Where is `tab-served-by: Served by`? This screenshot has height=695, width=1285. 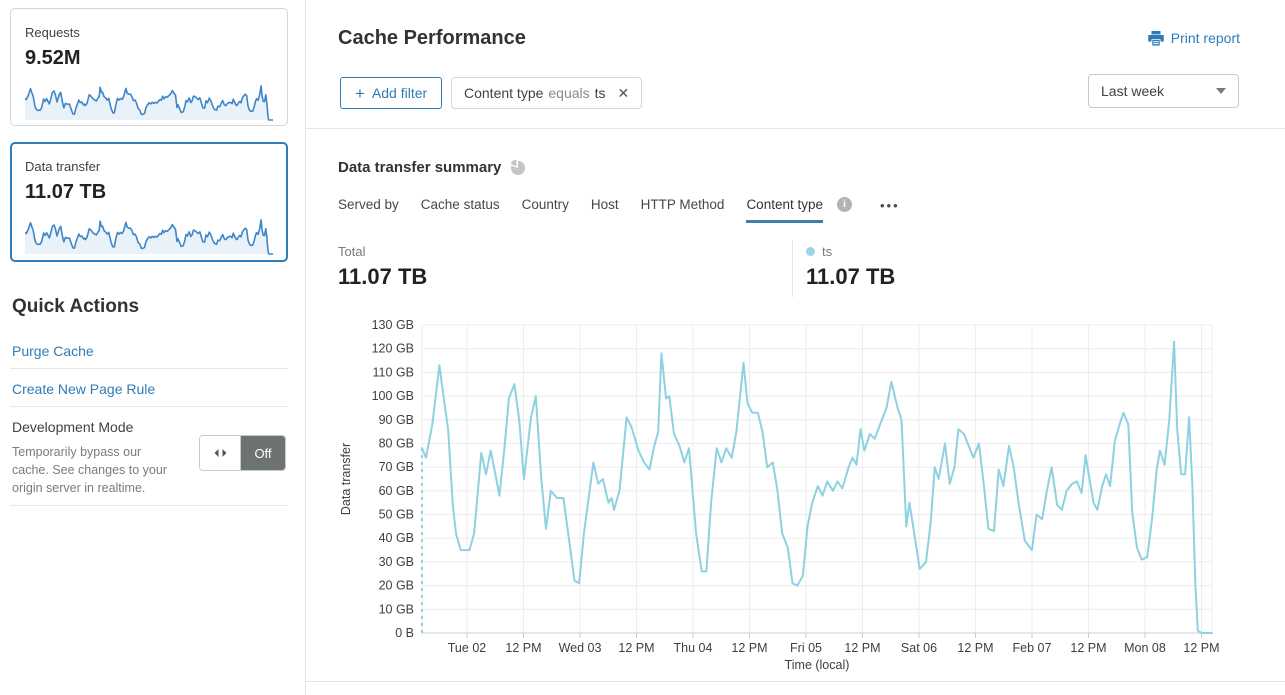
tab-served-by: Served by is located at coordinates (368, 204).